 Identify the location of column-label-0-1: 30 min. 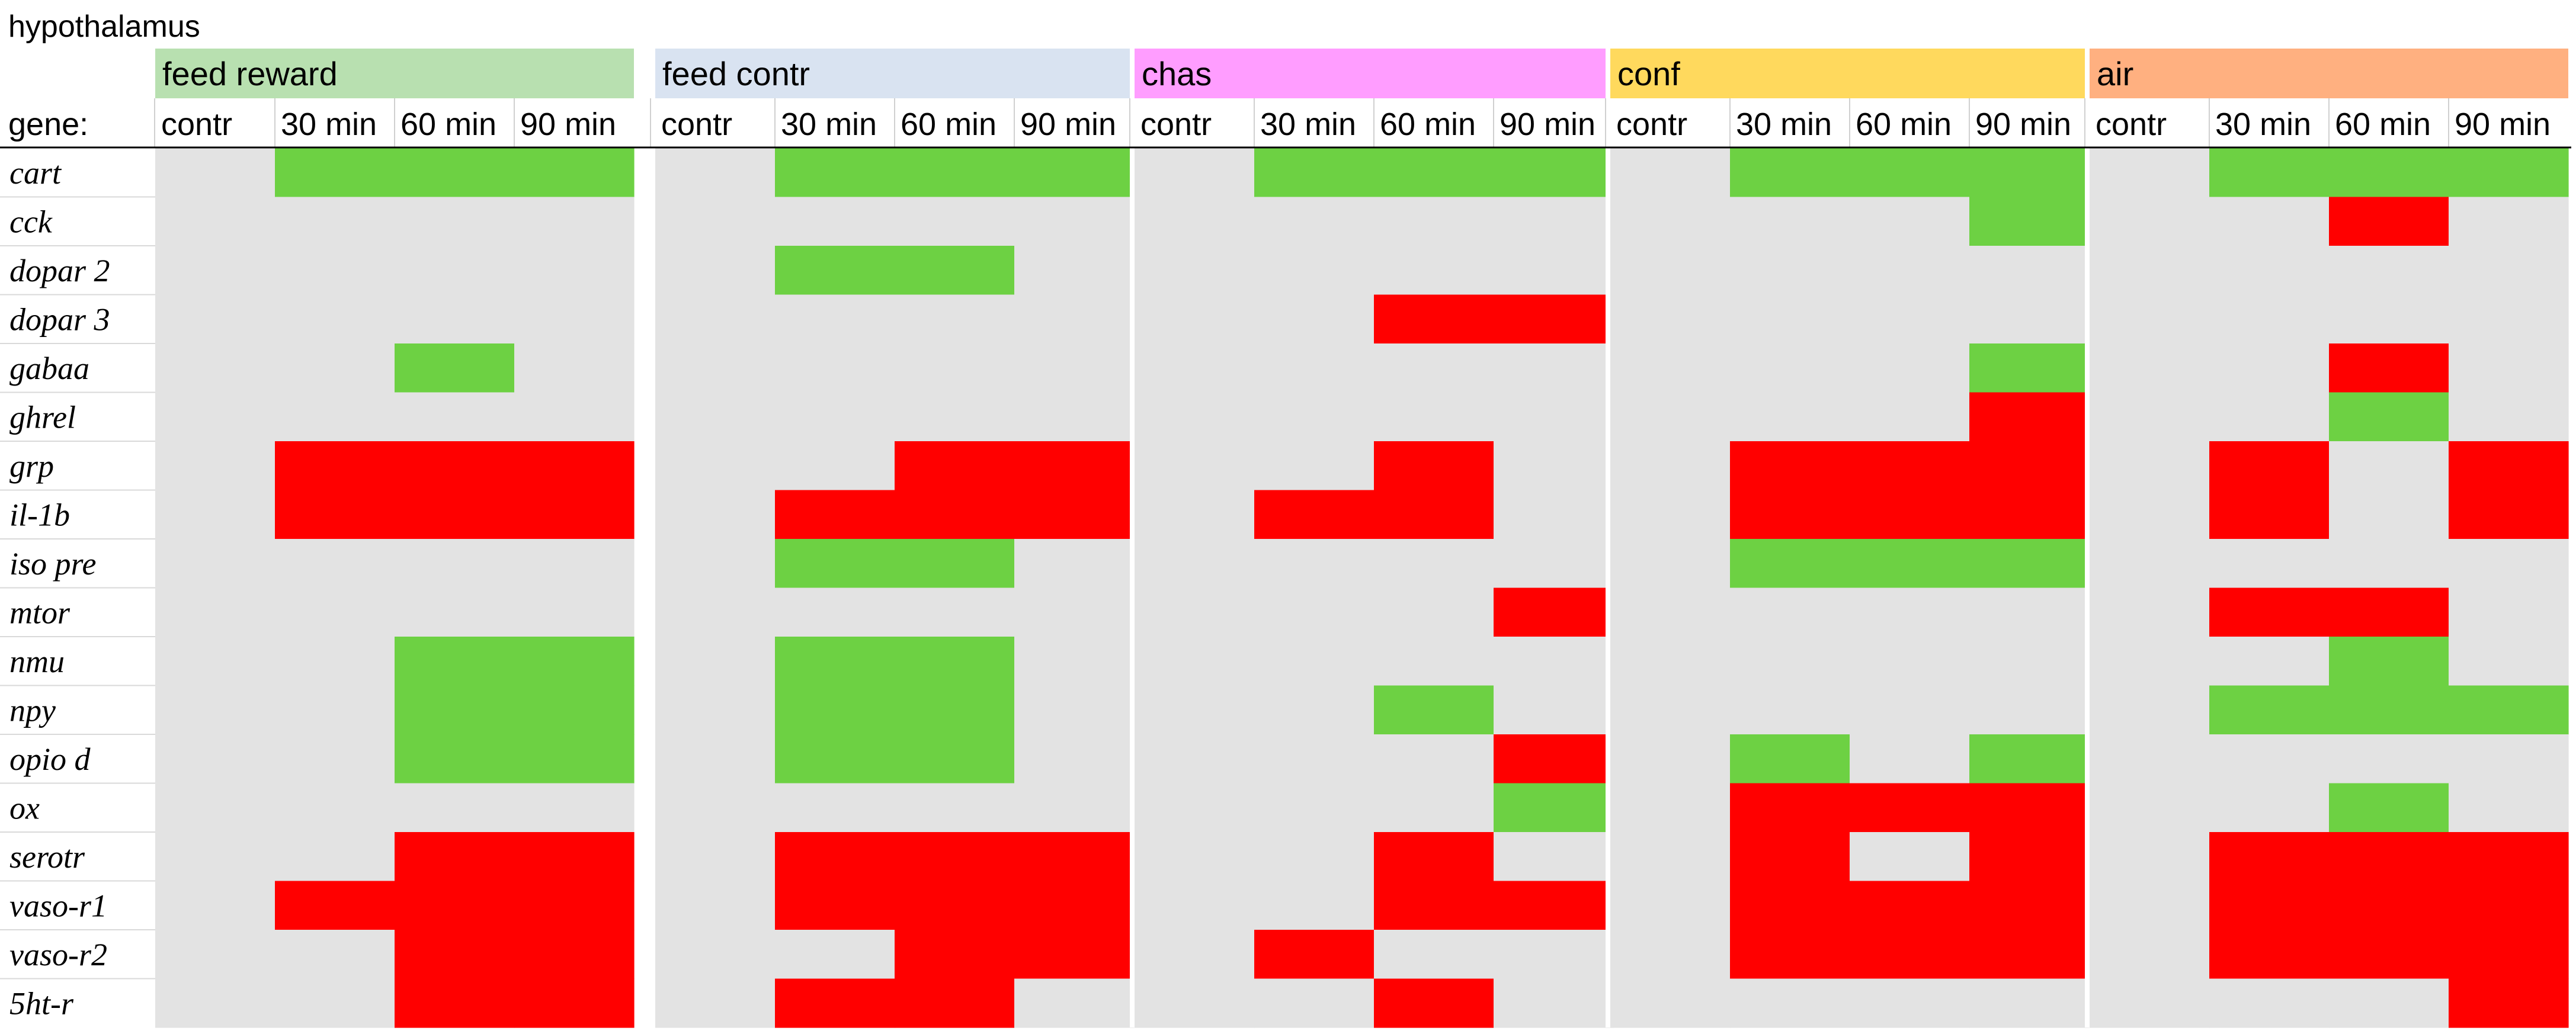
(329, 124).